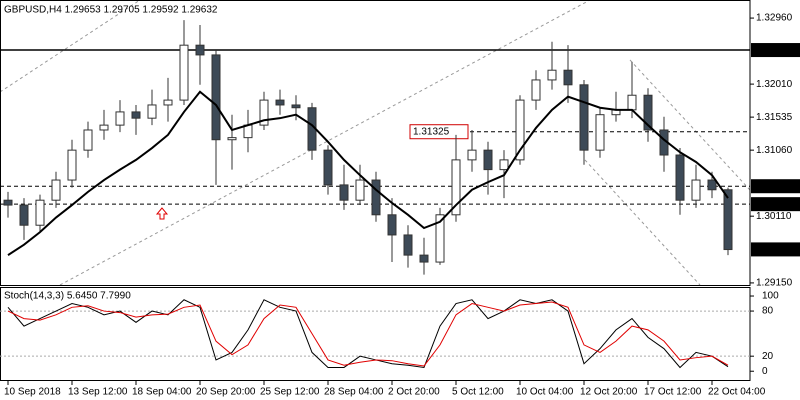 The width and height of the screenshot is (800, 400). I want to click on x-tick-label: 10 Oct 04:00, so click(545, 392).